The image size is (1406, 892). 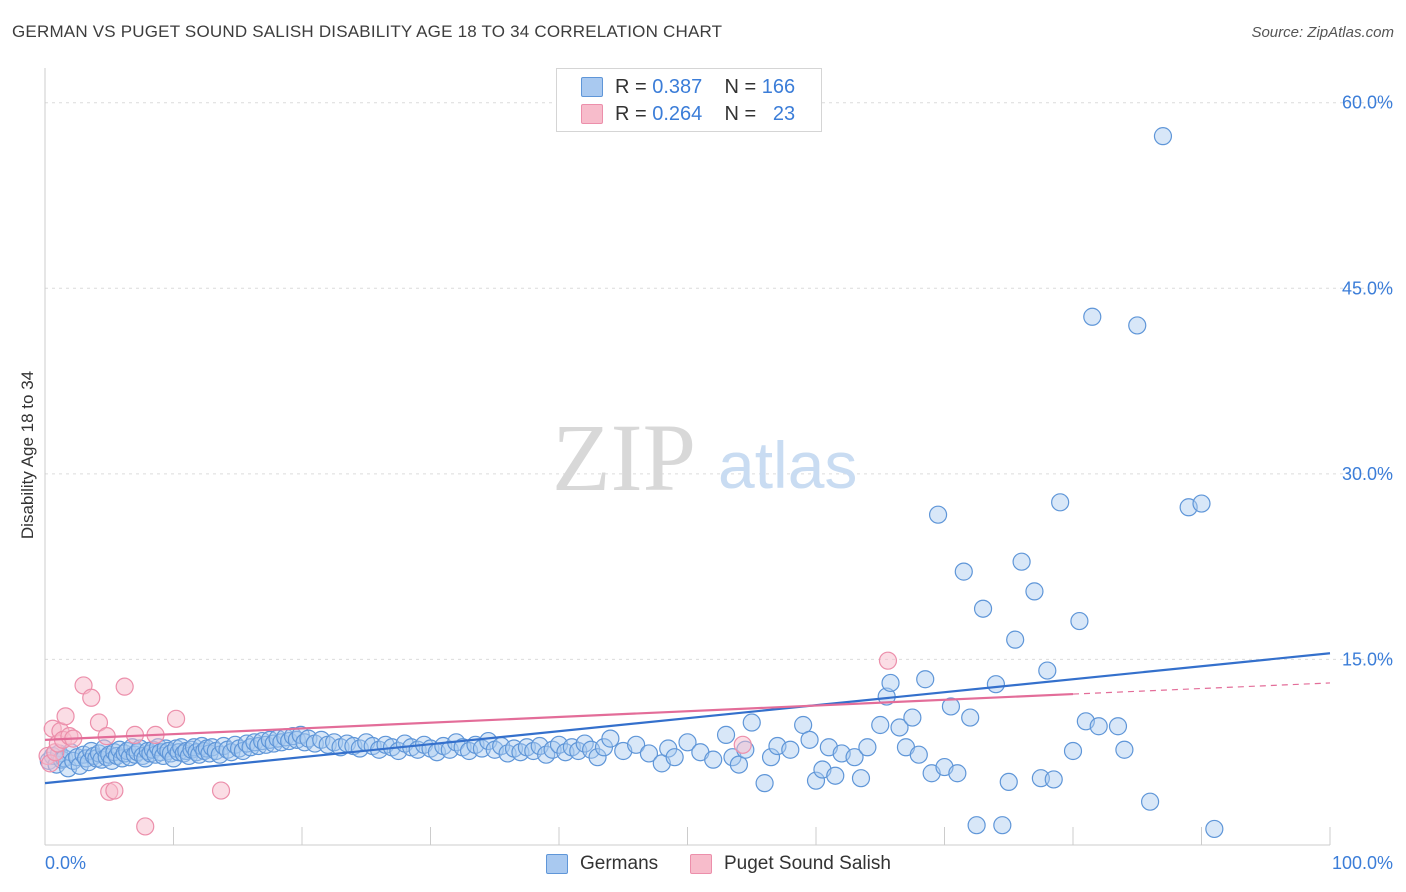 What do you see at coordinates (1367, 659) in the screenshot?
I see `y-tick-label: 15.0%` at bounding box center [1367, 659].